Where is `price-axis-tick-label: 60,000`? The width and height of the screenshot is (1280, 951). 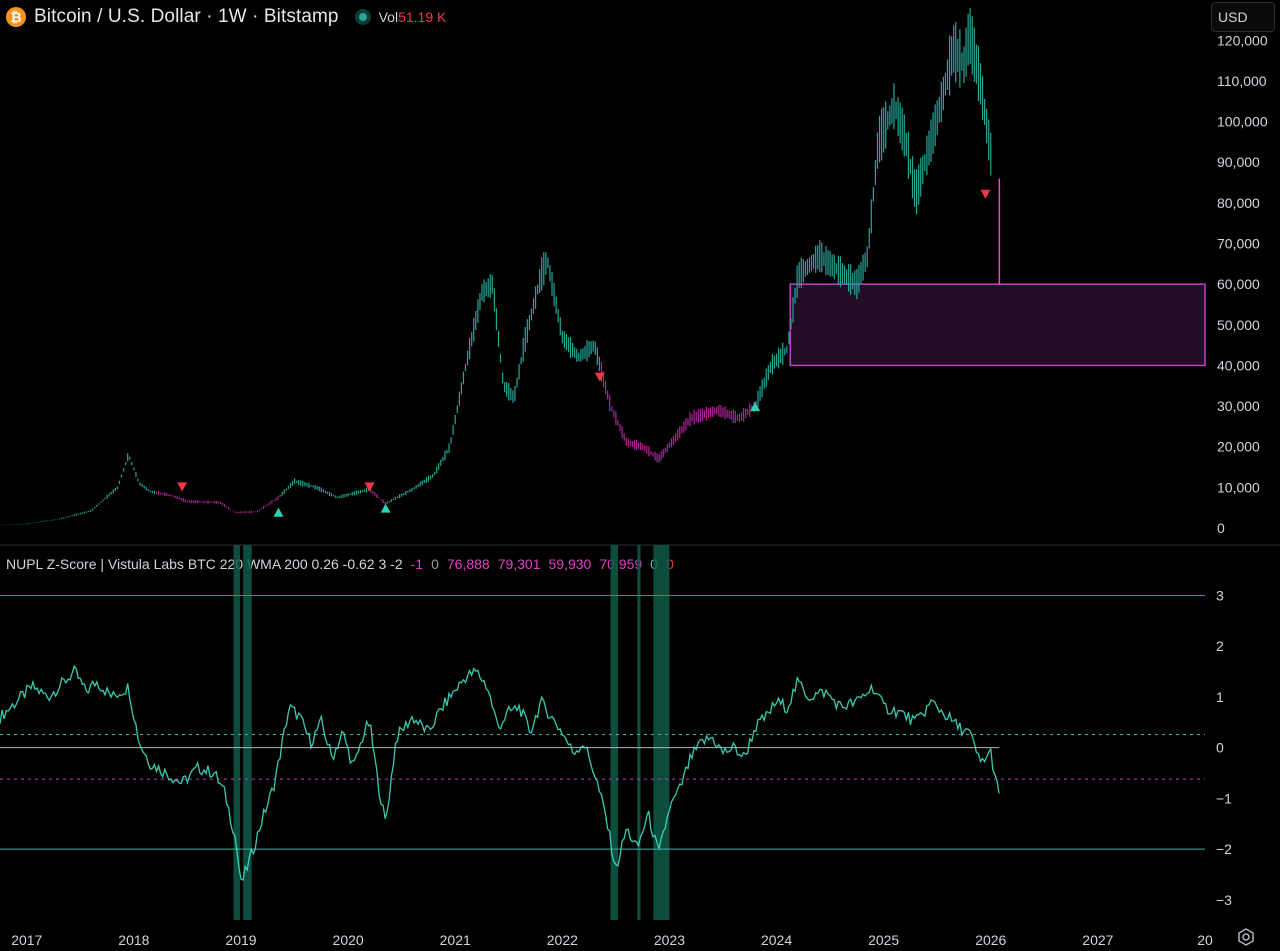 price-axis-tick-label: 60,000 is located at coordinates (1238, 284).